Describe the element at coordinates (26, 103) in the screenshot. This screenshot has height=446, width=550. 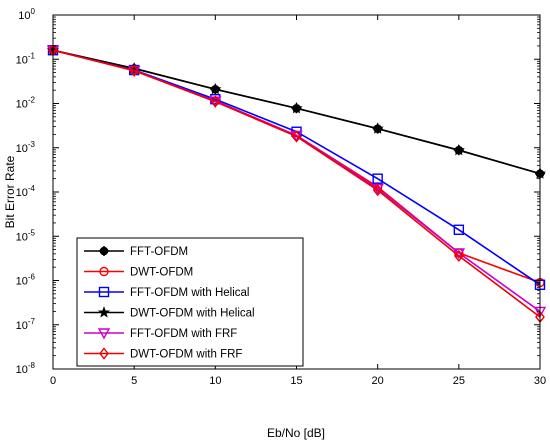
I see `y-tick-label: 10⁻²` at that location.